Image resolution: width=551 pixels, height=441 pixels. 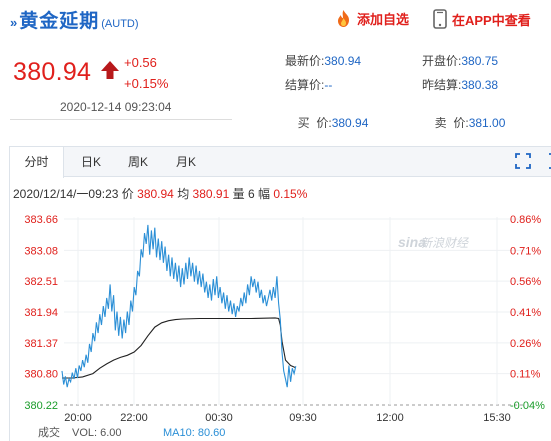 I want to click on info-price: 380.94, so click(x=155, y=194).